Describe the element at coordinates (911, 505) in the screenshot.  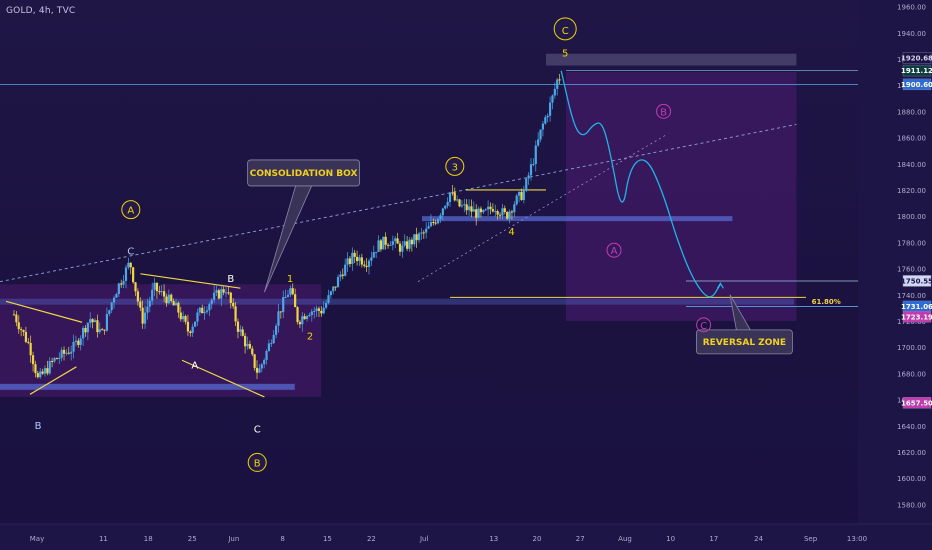
I see `y-tick-label: 1580.00` at that location.